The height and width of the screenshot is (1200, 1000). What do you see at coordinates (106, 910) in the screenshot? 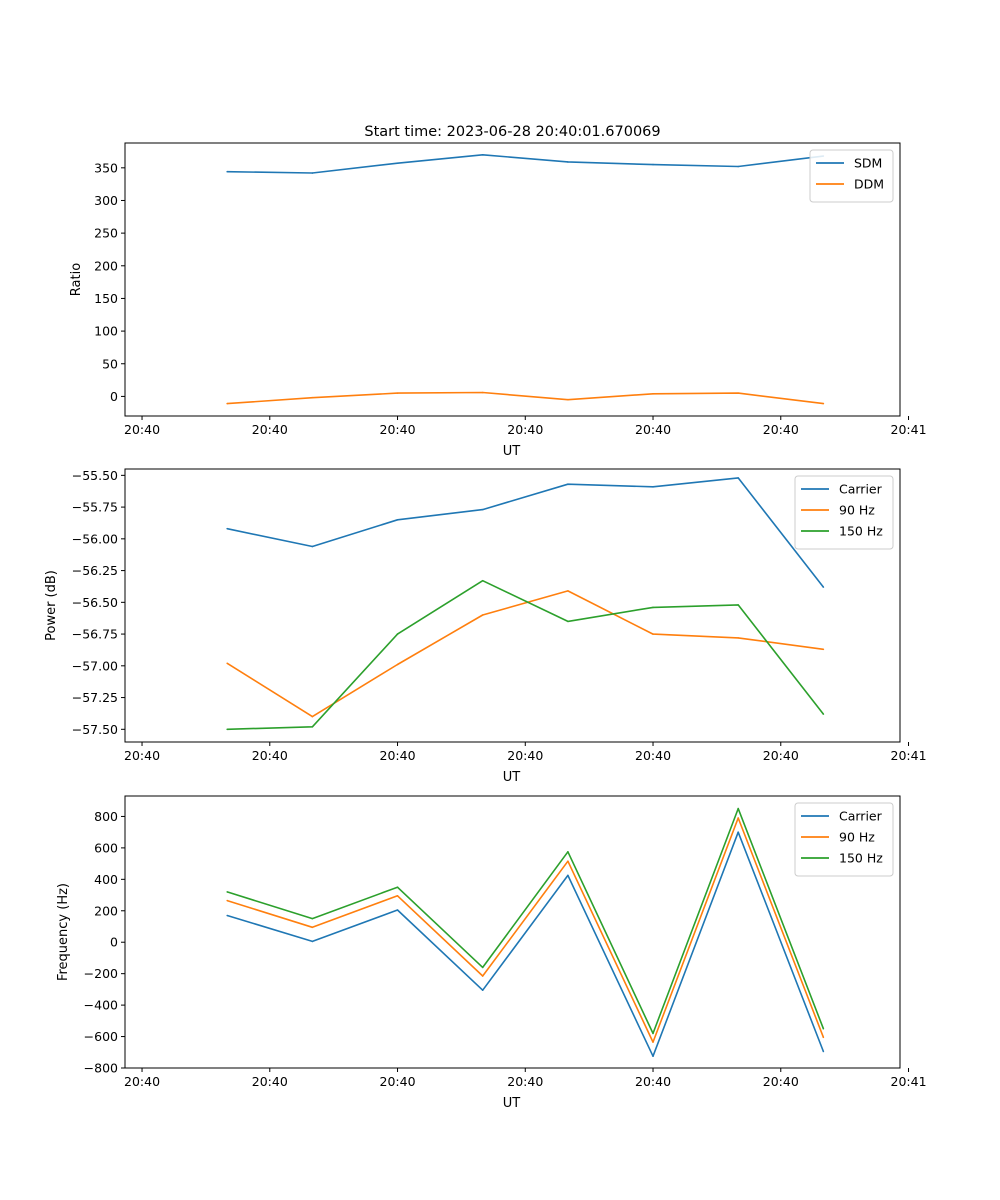
I see `y-tick-label: 200` at bounding box center [106, 910].